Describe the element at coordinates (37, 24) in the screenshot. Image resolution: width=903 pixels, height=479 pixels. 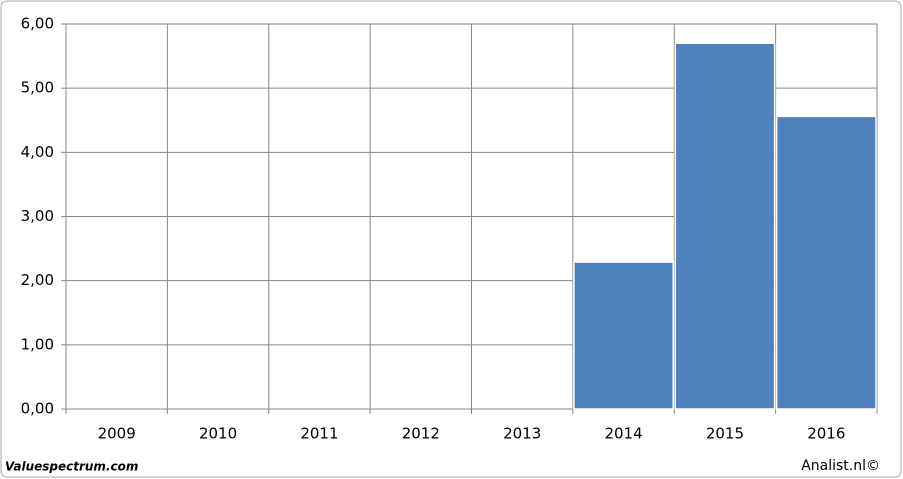
I see `y-tick-label: 6,00` at that location.